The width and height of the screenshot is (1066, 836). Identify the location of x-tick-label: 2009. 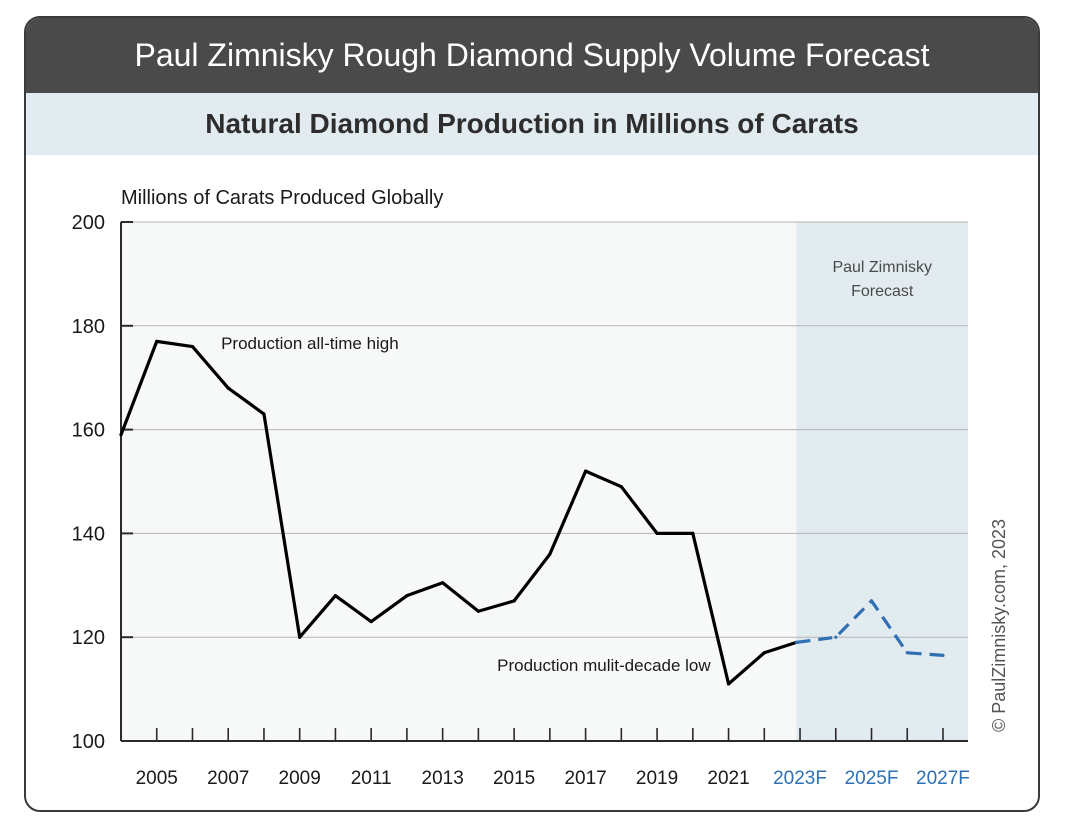
(300, 778).